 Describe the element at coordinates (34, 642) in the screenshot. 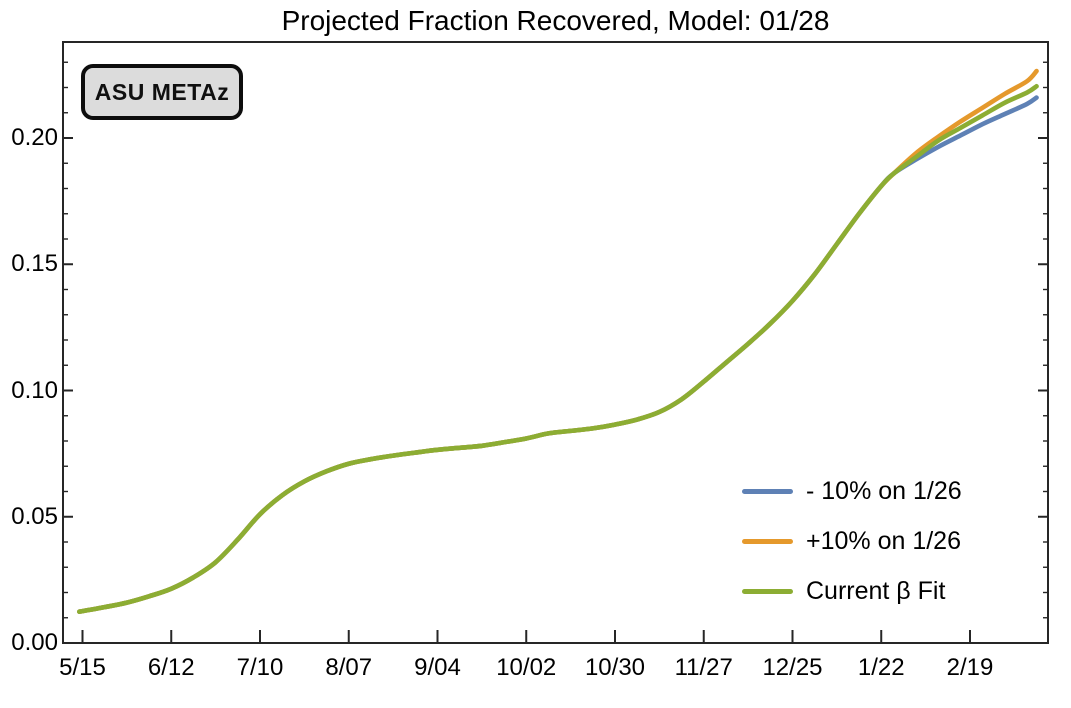

I see `y-tick-label: 0.00` at that location.